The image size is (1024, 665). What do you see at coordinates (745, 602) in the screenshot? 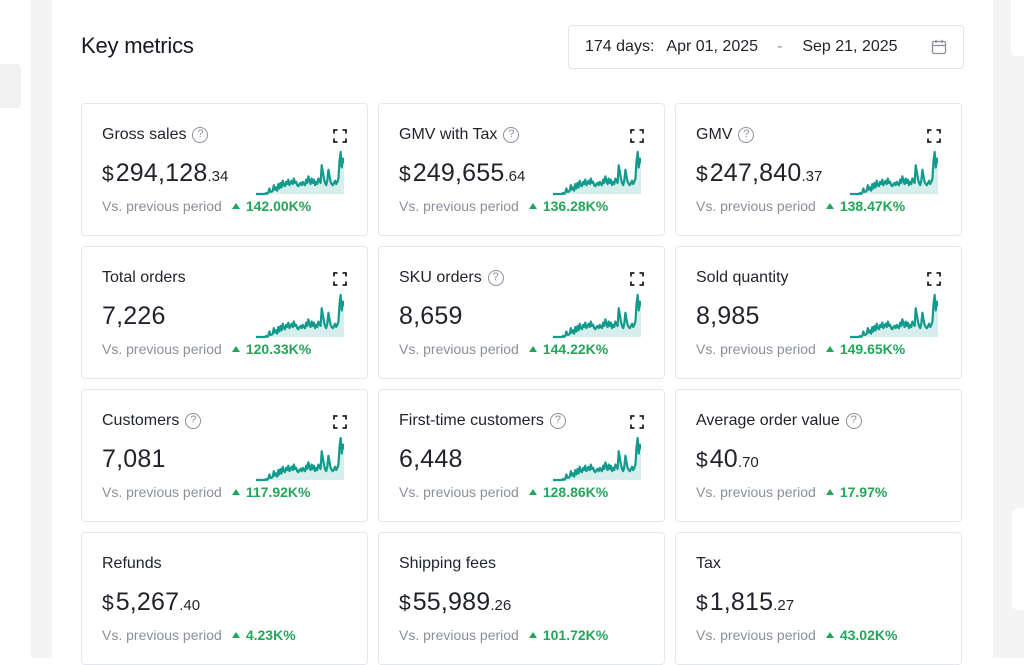
I see `metric-value: $1,815.27` at bounding box center [745, 602].